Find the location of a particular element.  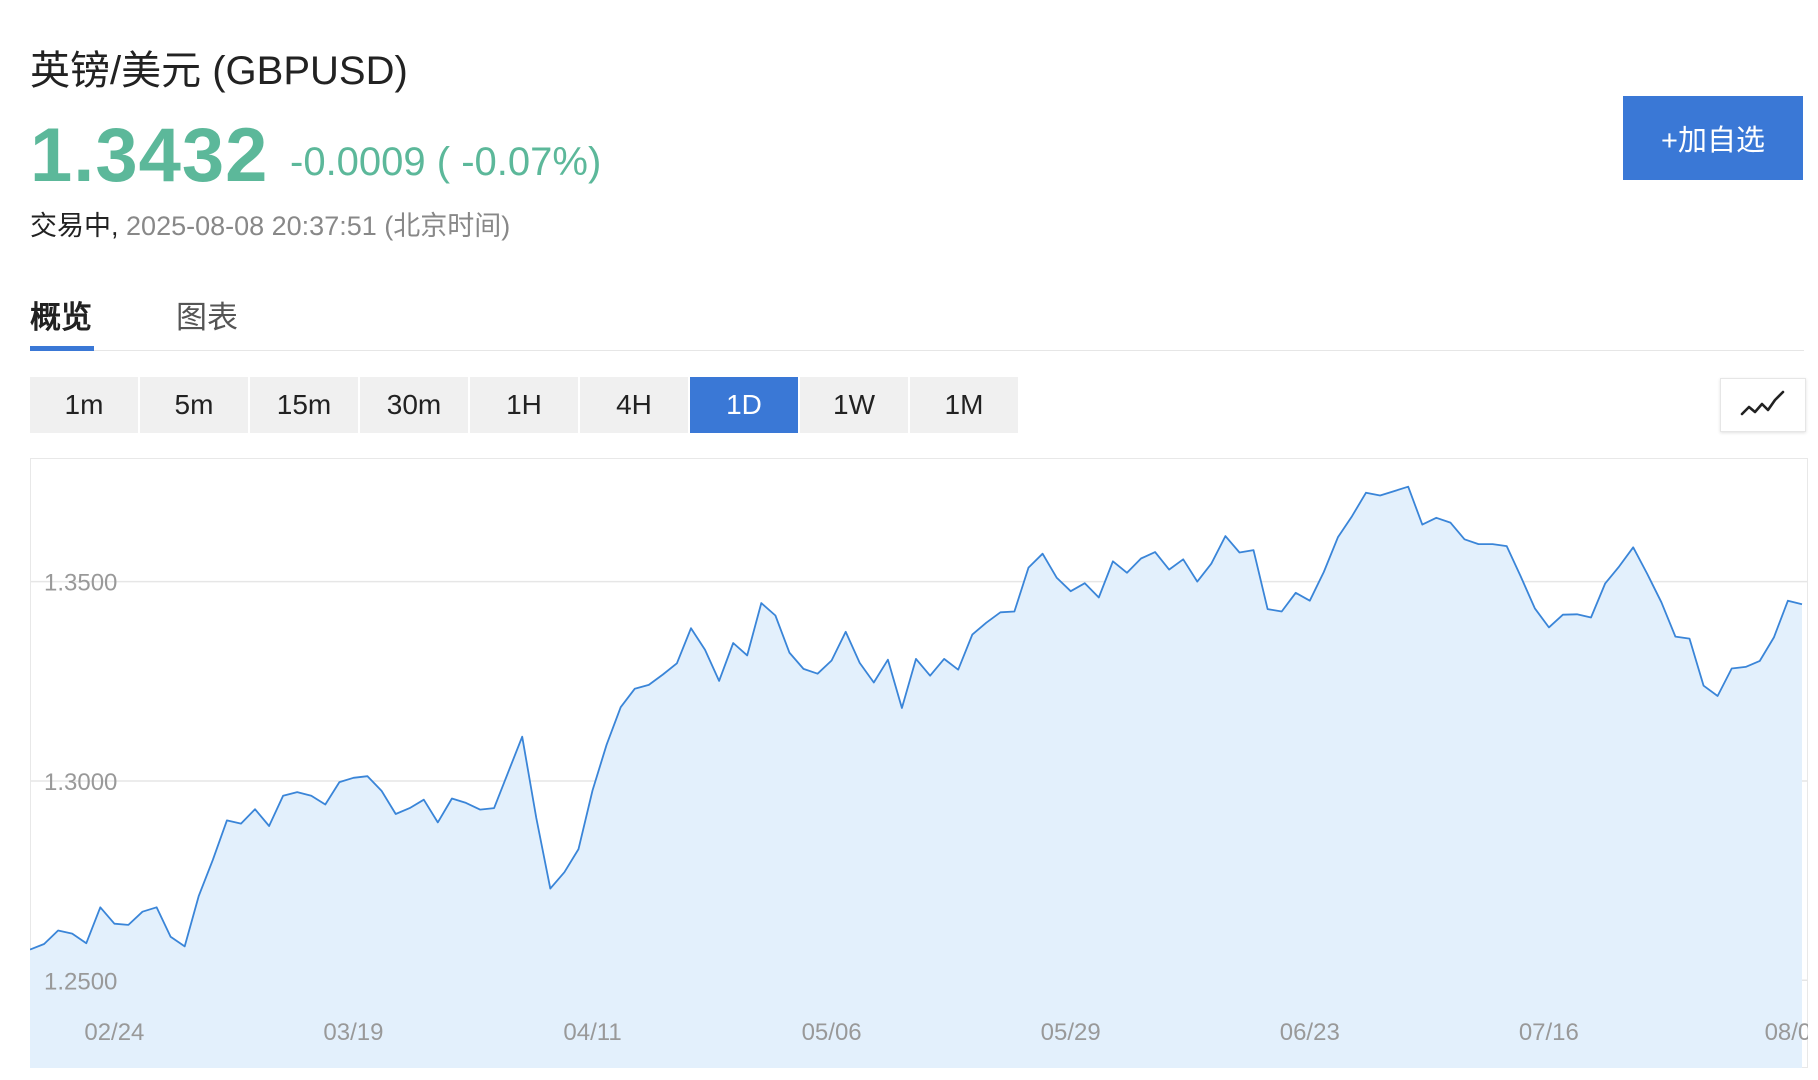

period-30m: 30m is located at coordinates (414, 405).